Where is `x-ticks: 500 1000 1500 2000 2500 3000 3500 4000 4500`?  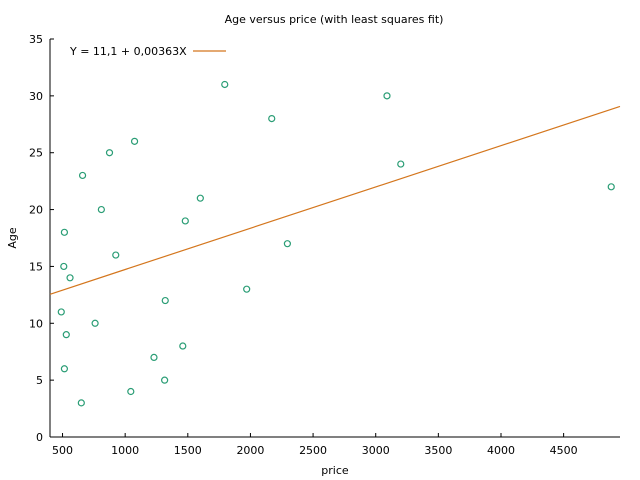 x-ticks: 500 1000 1500 2000 2500 3000 3500 4000 4500 is located at coordinates (315, 445).